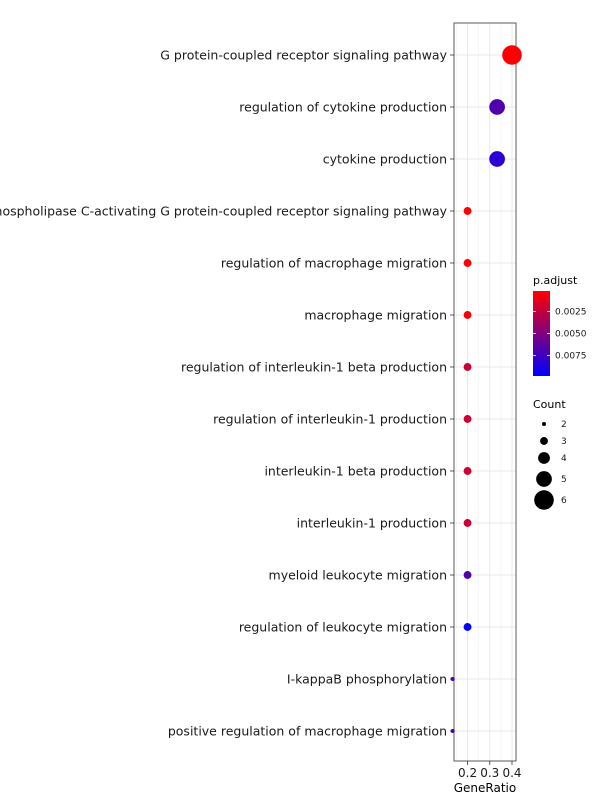 Image resolution: width=600 pixels, height=800 pixels. What do you see at coordinates (549, 404) in the screenshot?
I see `size-legend-title: Count` at bounding box center [549, 404].